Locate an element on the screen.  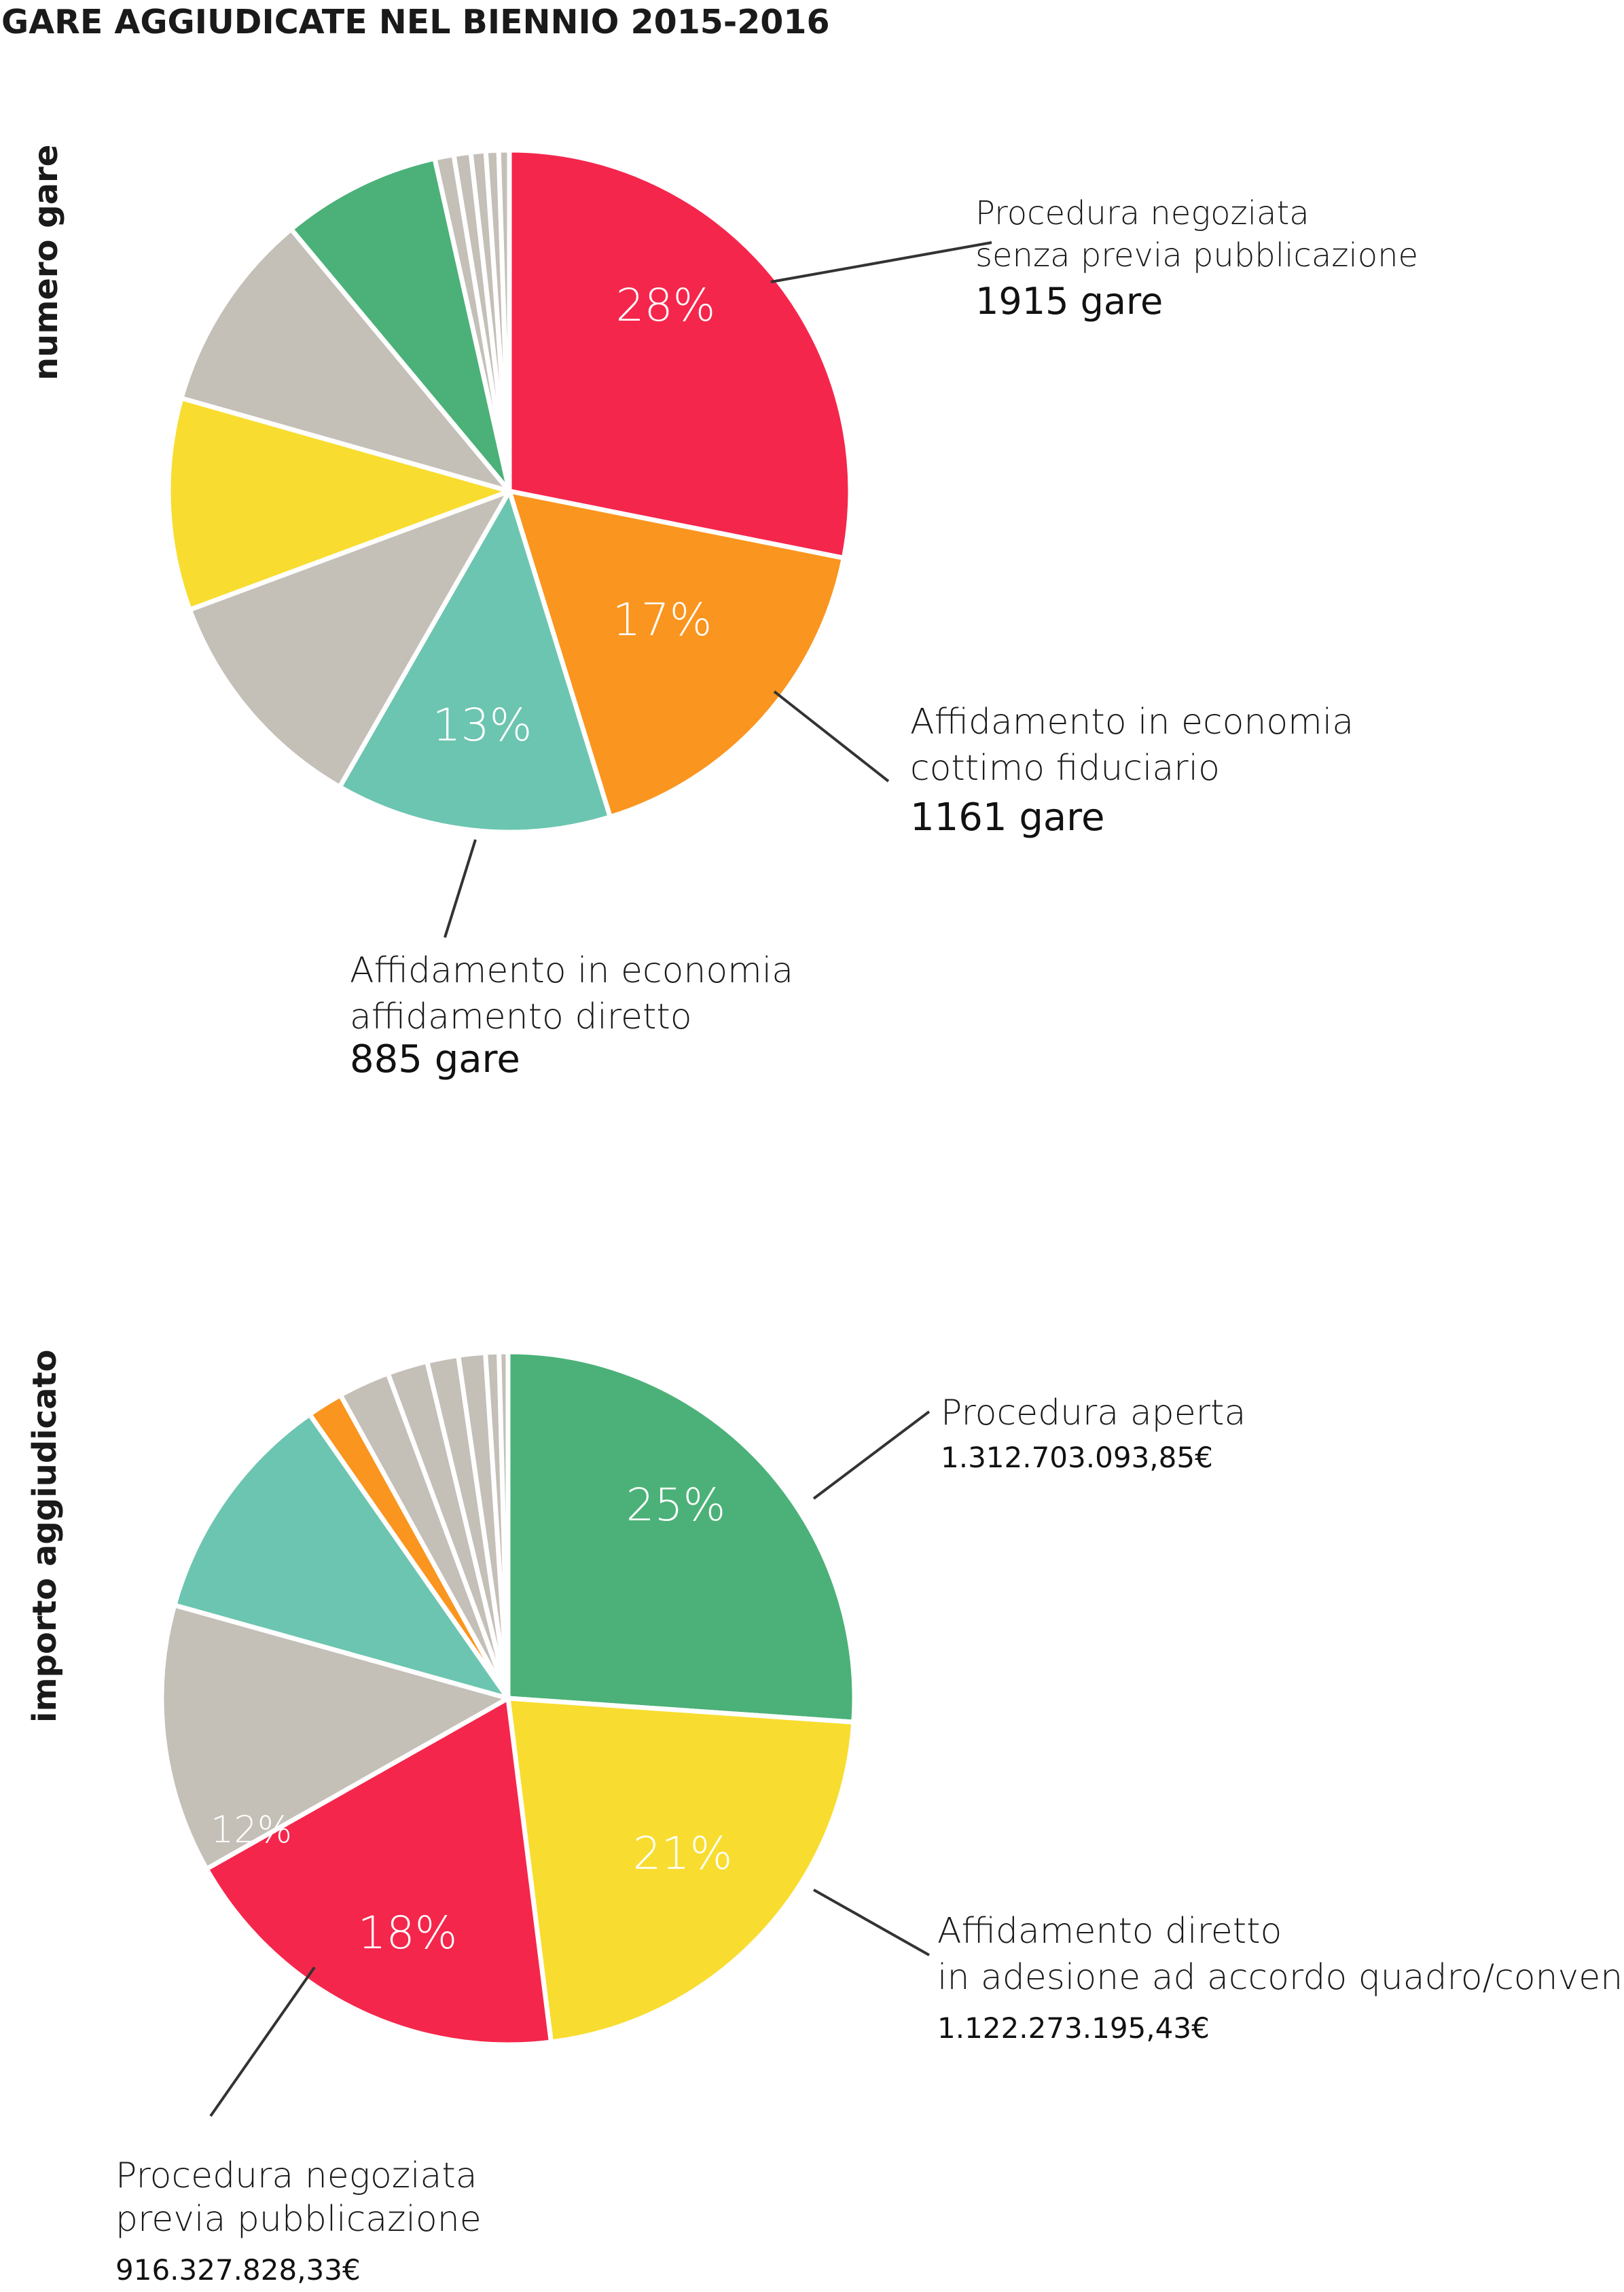
pie-2-pct-label-3: 18% is located at coordinates (408, 1933).